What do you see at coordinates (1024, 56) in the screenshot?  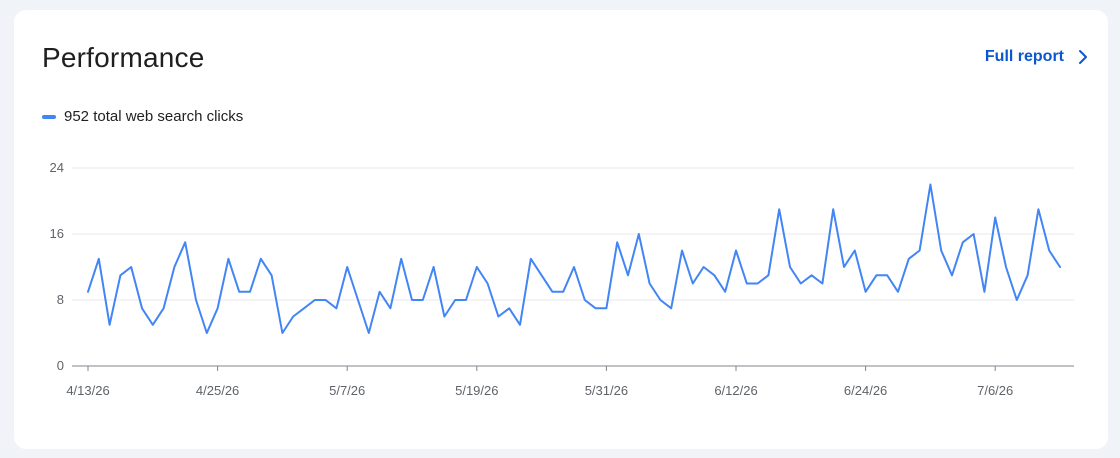 I see `full-report-label: Full report` at bounding box center [1024, 56].